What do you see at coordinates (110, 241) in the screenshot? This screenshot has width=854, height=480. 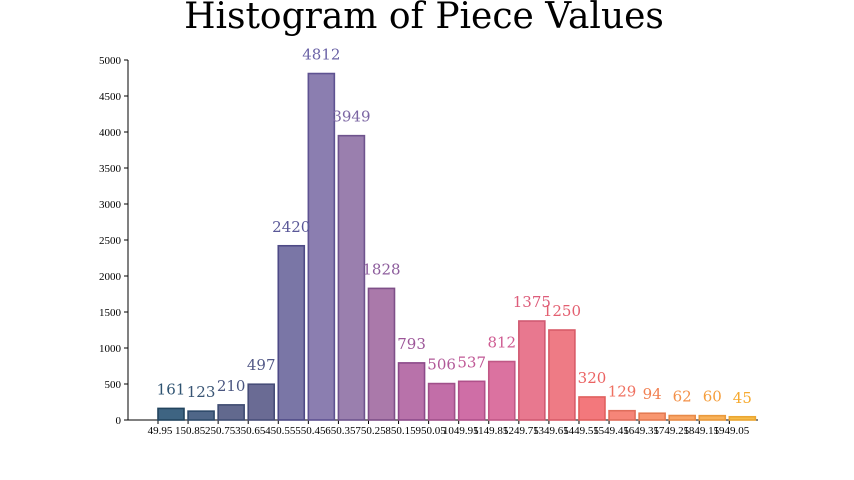 I see `y-tick-label: 2500` at bounding box center [110, 241].